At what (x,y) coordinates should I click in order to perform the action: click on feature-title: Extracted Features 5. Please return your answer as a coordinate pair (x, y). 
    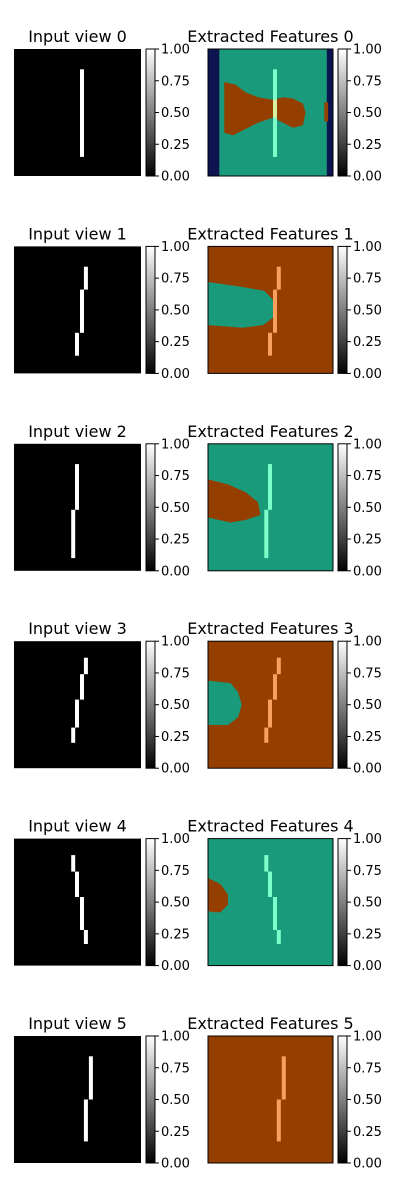
    Looking at the image, I should click on (270, 1023).